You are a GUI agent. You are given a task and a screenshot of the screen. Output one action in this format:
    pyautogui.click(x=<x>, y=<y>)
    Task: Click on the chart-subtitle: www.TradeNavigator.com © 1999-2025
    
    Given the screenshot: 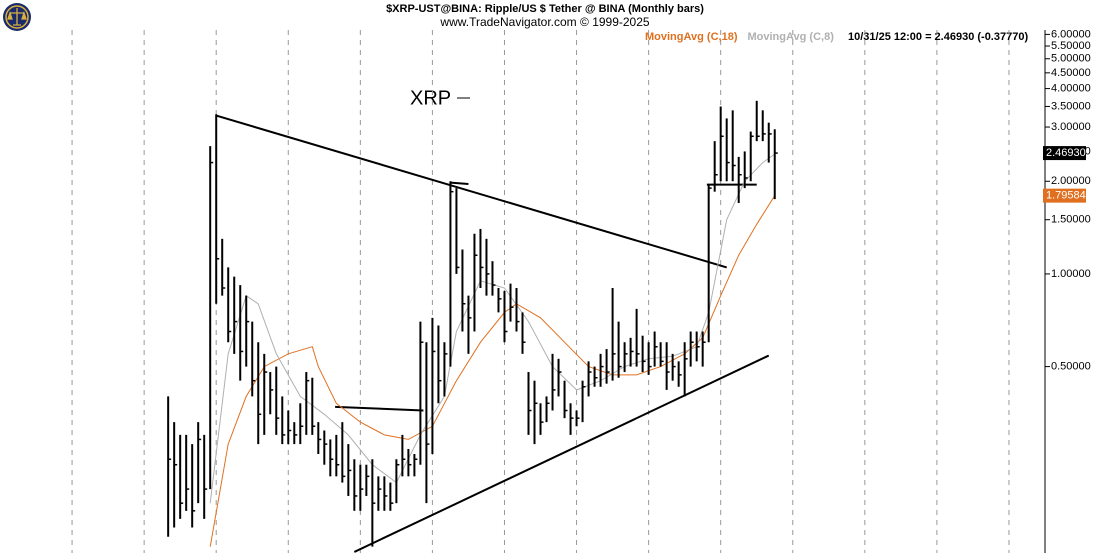 What is the action you would take?
    pyautogui.click(x=544, y=22)
    